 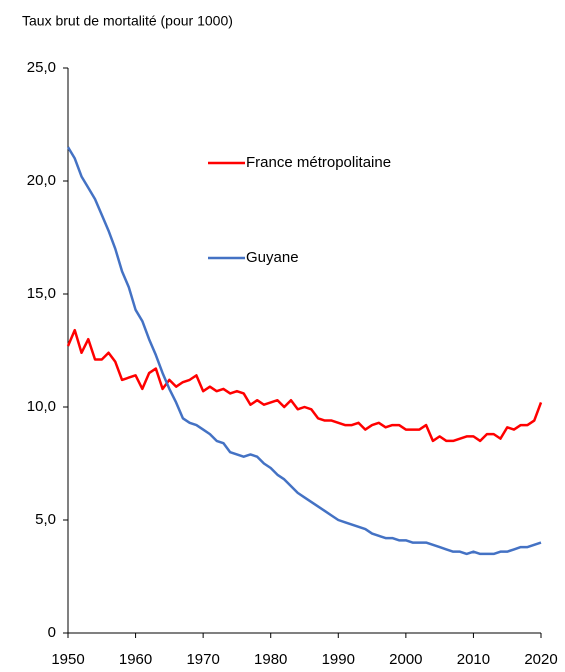 What do you see at coordinates (41, 293) in the screenshot?
I see `y-tick-label: 15,0` at bounding box center [41, 293].